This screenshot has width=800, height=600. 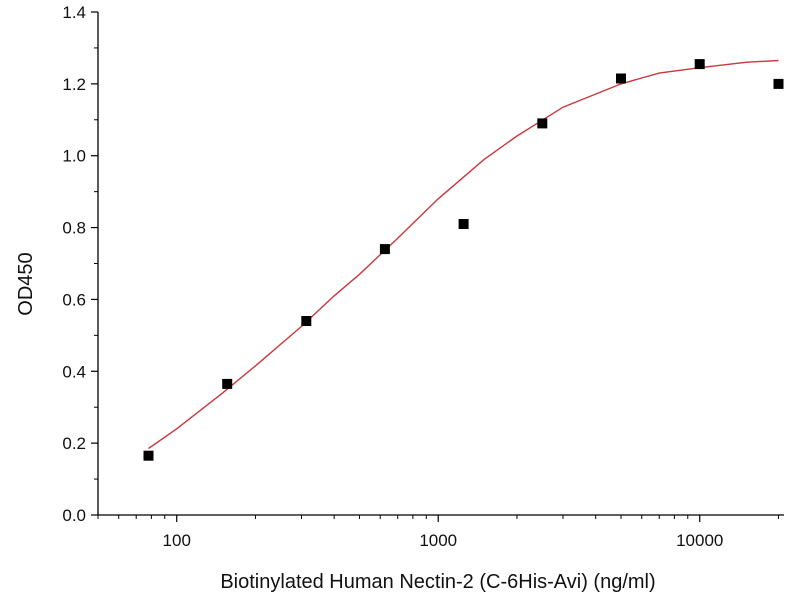 I want to click on y-tick-label: 1.2, so click(x=74, y=84).